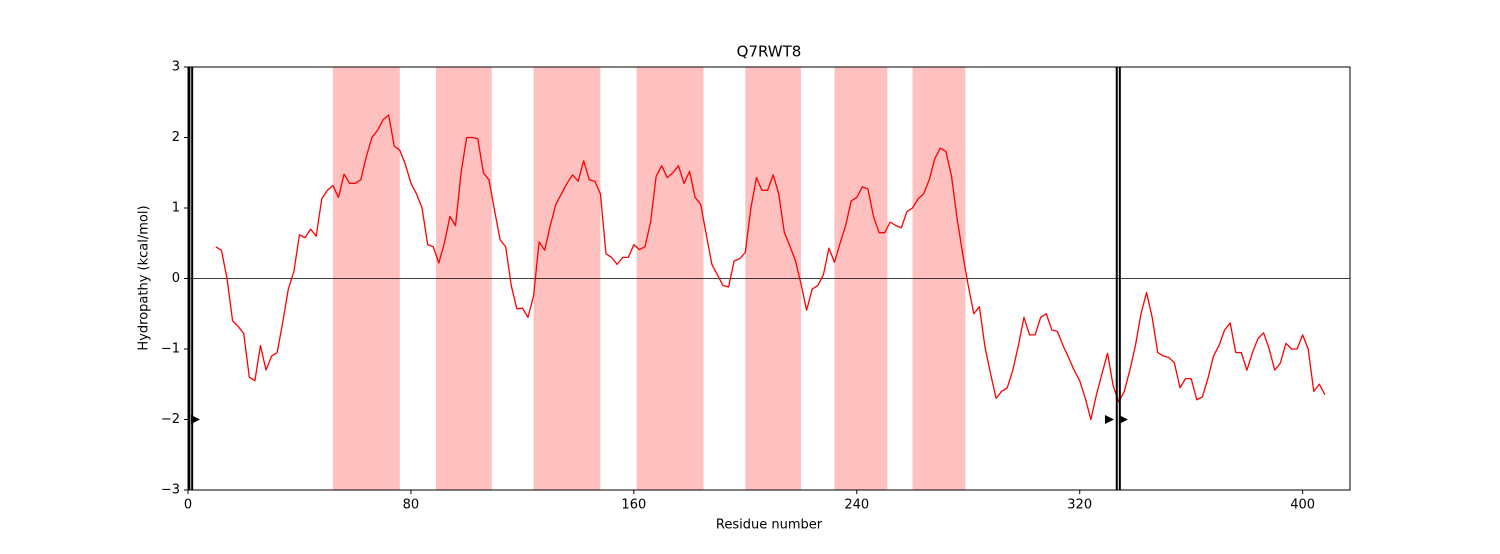  I want to click on y-tick-label: −3, so click(170, 490).